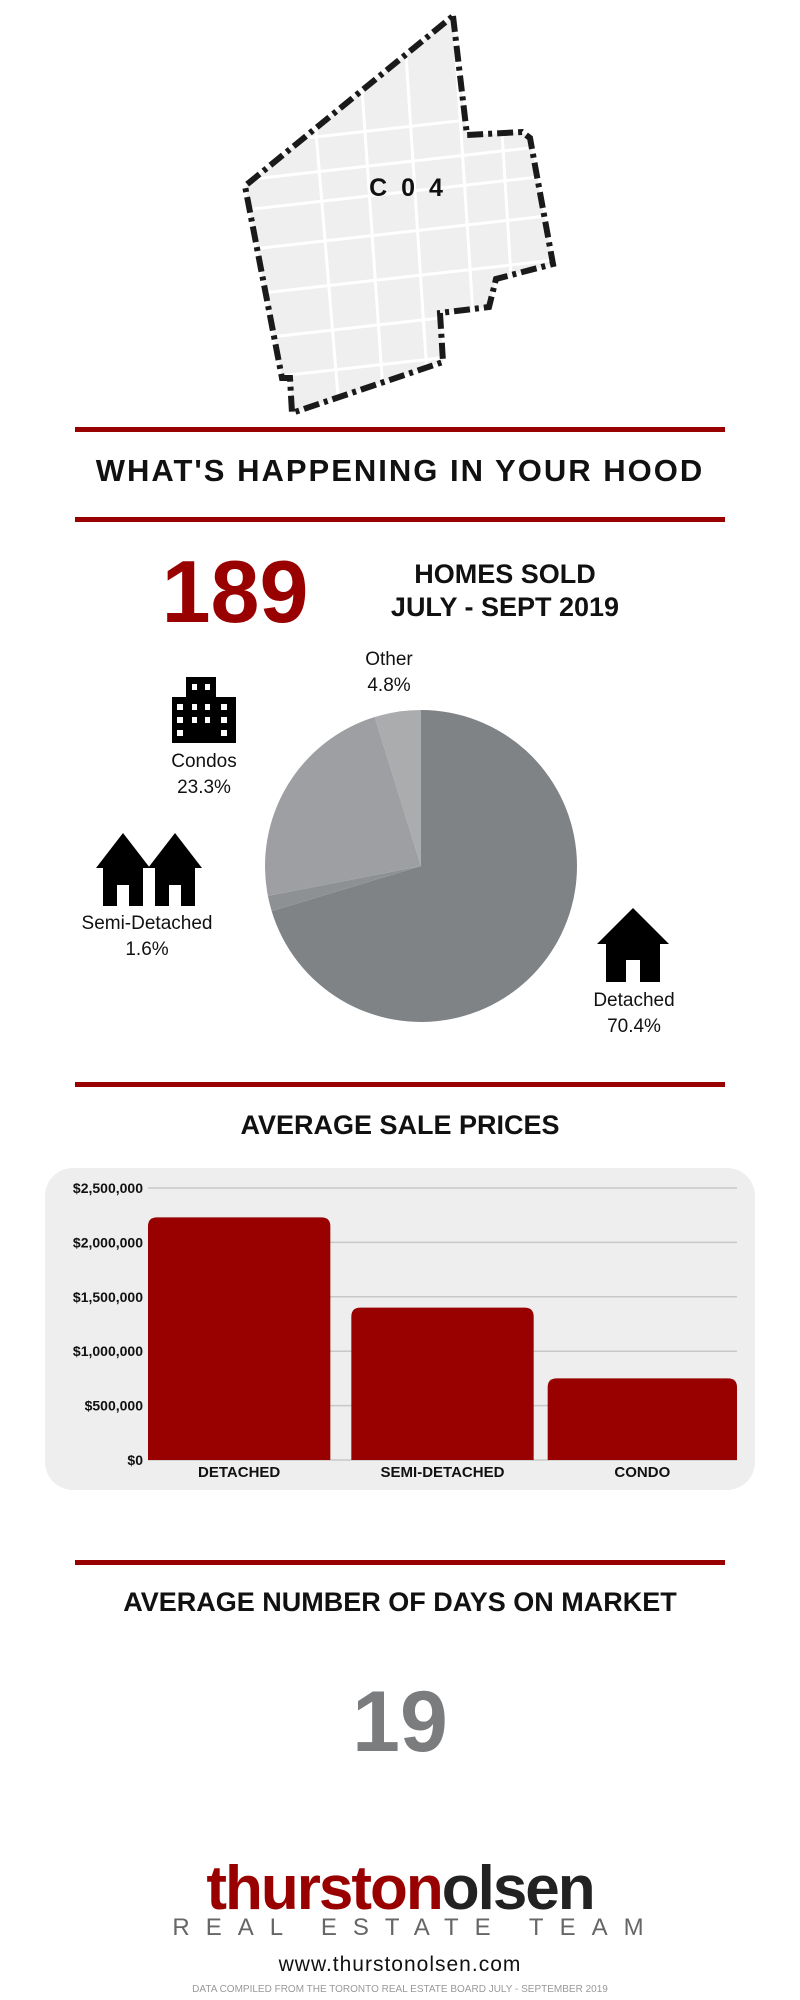 This screenshot has height=2000, width=800. I want to click on y-tick-label: $0, so click(135, 1460).